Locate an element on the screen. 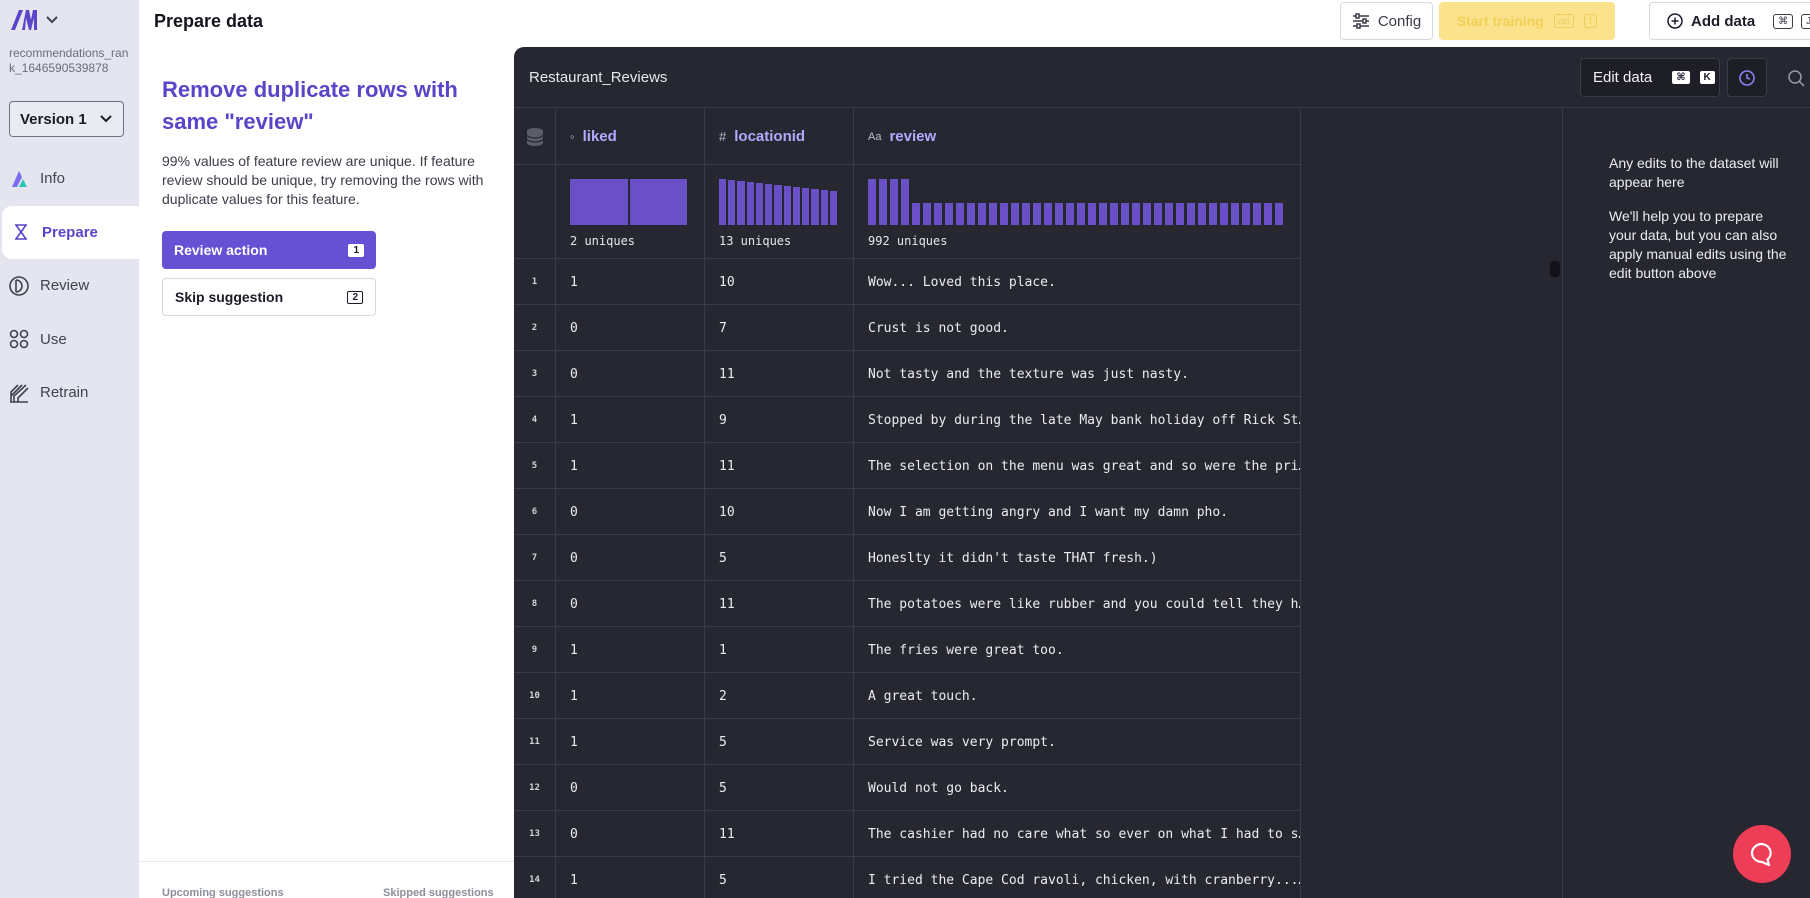 The image size is (1810, 898). config-button: Config is located at coordinates (1386, 21).